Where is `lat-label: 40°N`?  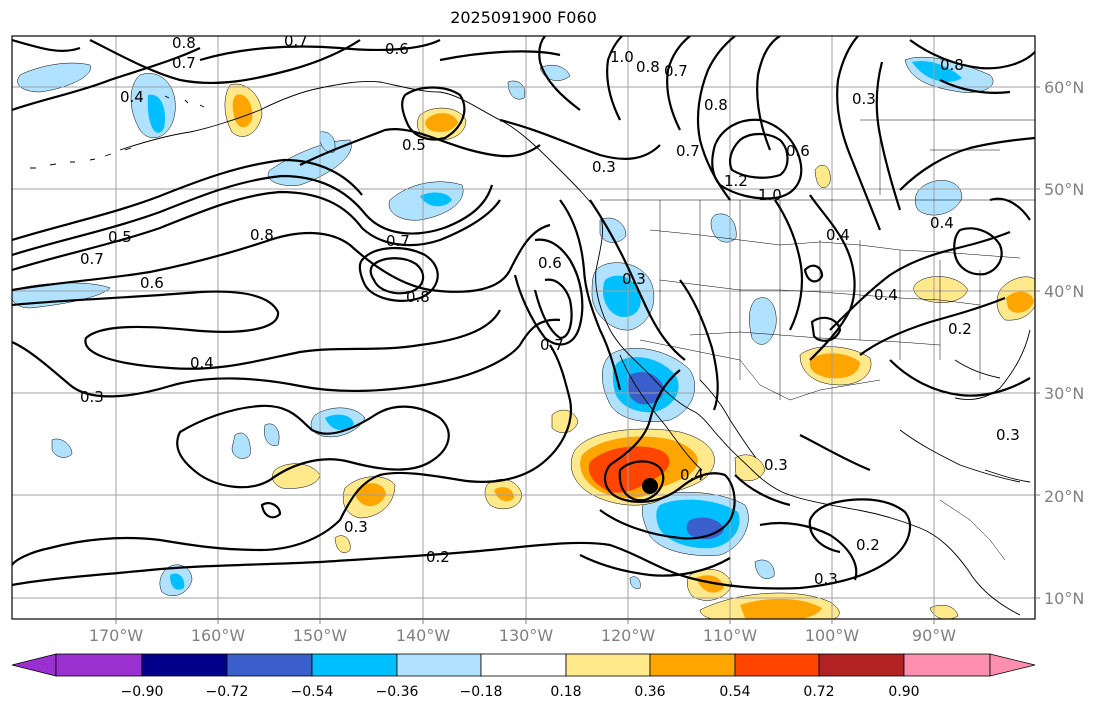 lat-label: 40°N is located at coordinates (1064, 291).